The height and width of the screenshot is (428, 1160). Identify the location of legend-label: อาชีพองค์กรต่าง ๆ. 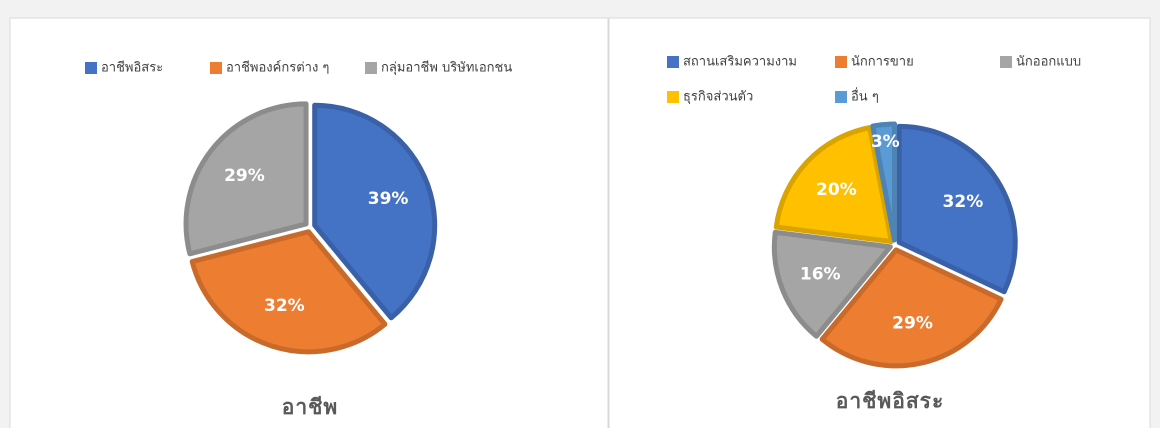
(277, 68).